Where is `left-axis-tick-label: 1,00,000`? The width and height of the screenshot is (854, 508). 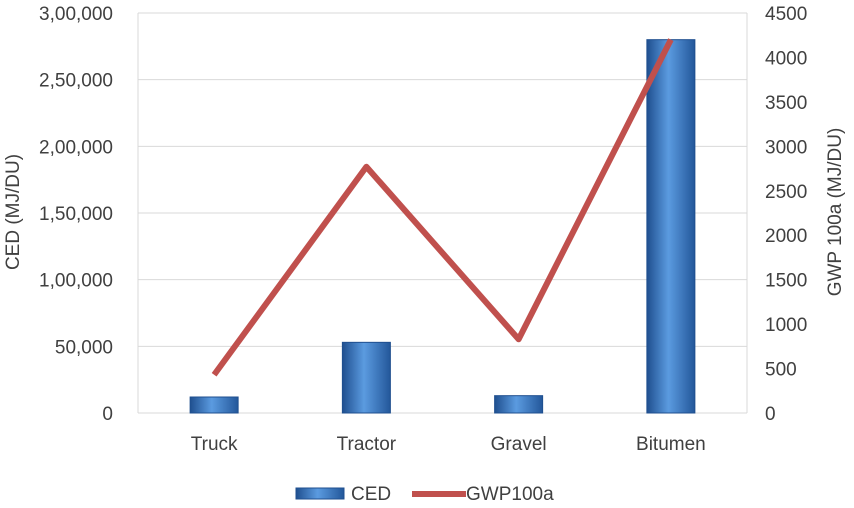
left-axis-tick-label: 1,00,000 is located at coordinates (76, 281).